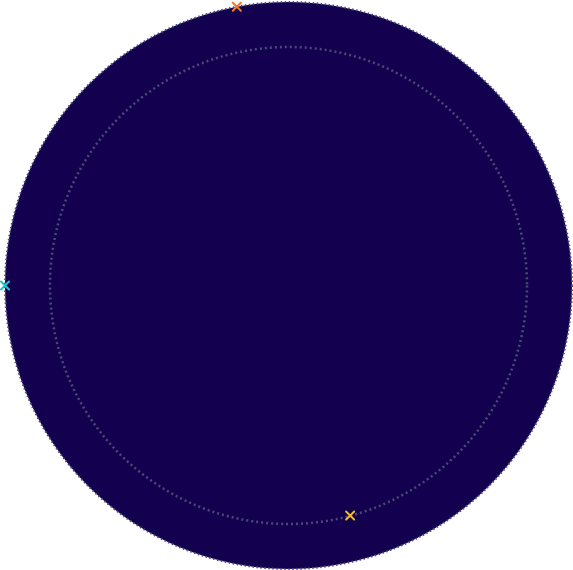  I want to click on cyan-marker, so click(5, 285).